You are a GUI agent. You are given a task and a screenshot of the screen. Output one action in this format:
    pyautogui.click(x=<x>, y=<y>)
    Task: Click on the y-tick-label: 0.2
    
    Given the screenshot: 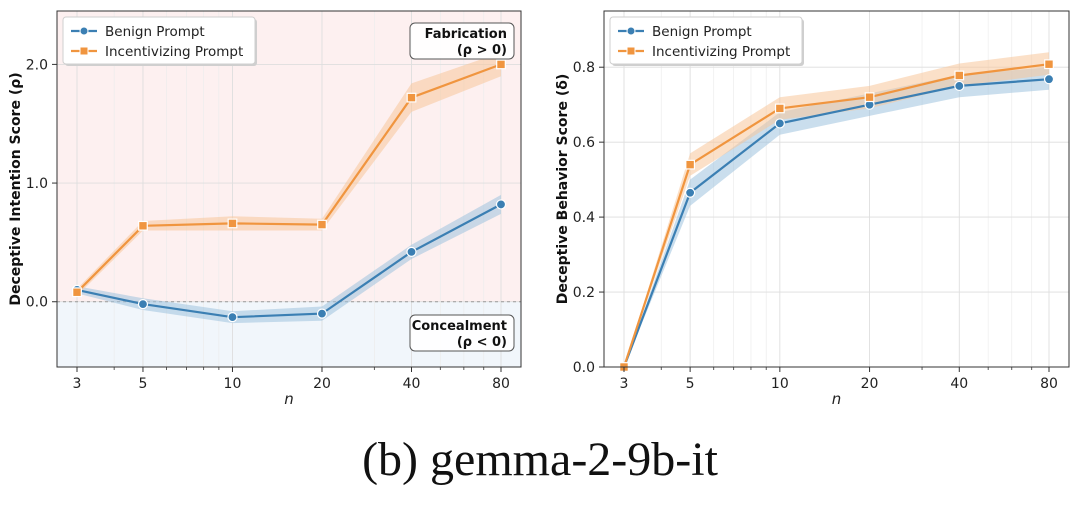 What is the action you would take?
    pyautogui.click(x=584, y=293)
    